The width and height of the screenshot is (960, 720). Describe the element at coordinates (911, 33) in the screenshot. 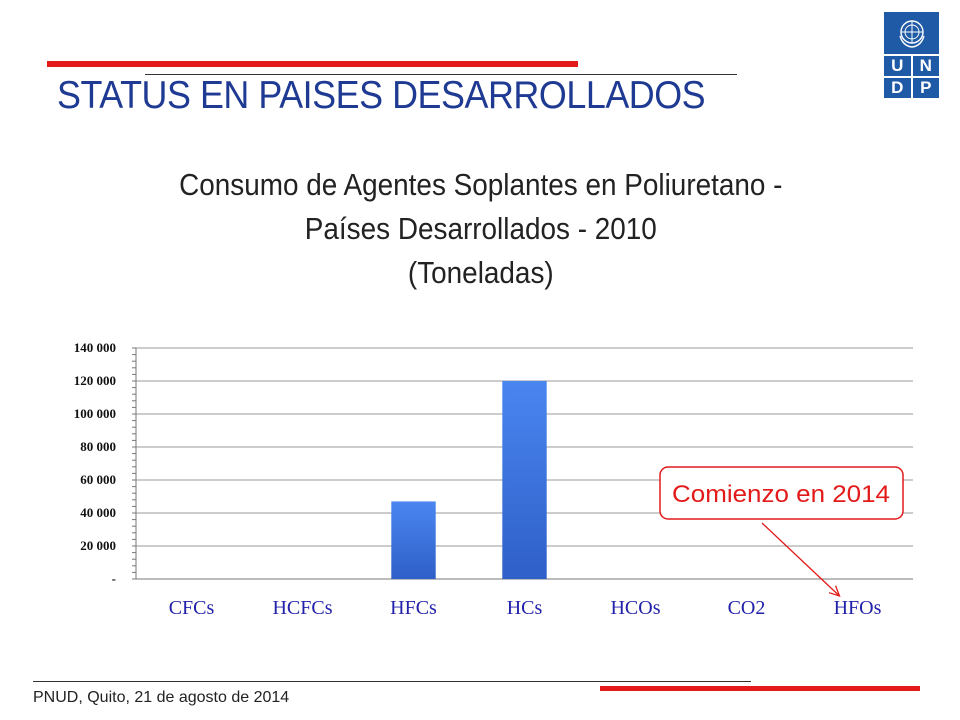

I see `un-emblem-icon` at that location.